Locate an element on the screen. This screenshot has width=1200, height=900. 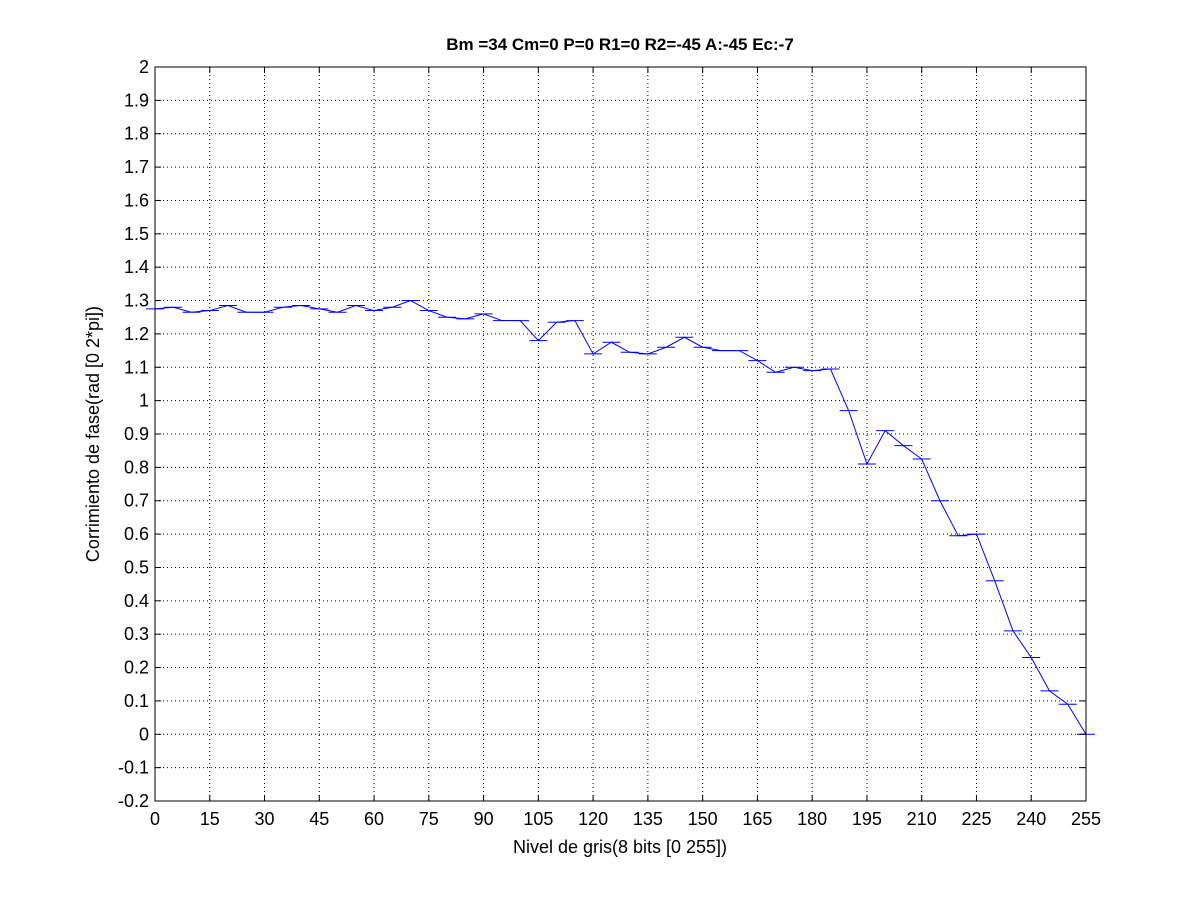
y-tick-label: 1.5 is located at coordinates (136, 234).